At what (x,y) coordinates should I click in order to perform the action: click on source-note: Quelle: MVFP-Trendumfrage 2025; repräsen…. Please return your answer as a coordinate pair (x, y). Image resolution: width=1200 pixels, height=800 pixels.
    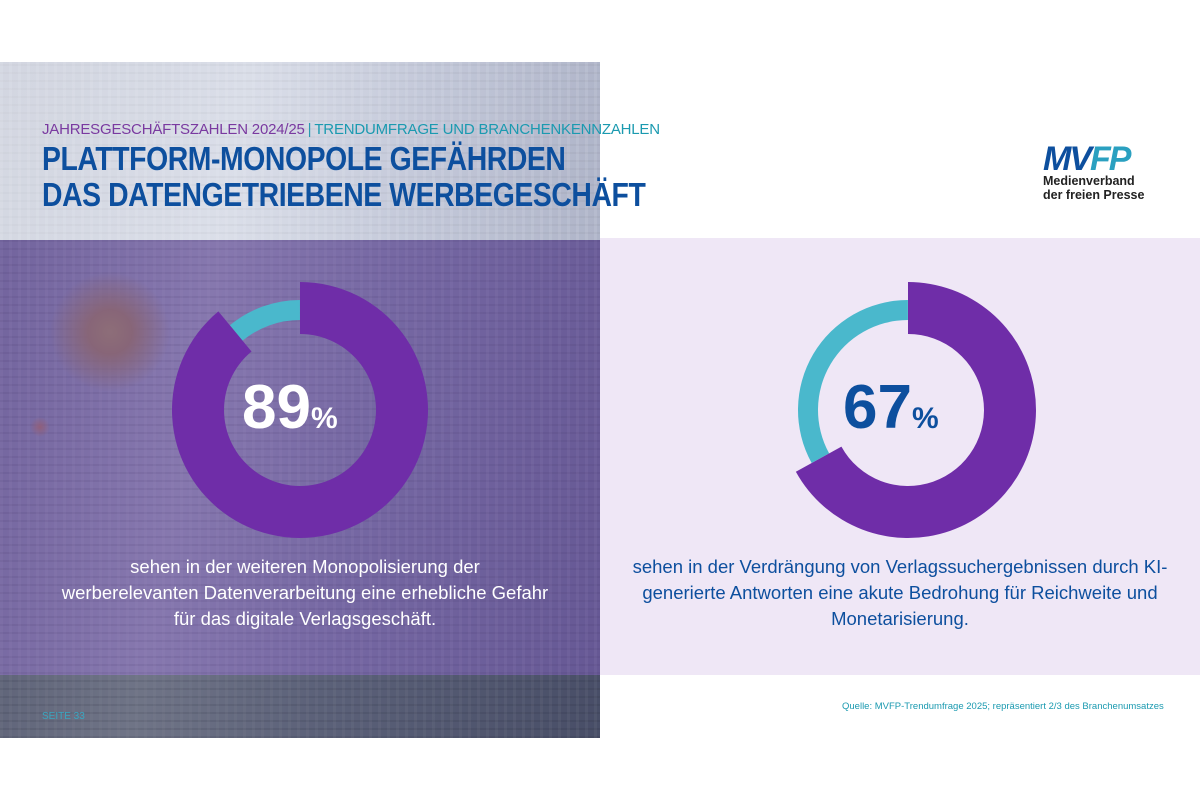
    Looking at the image, I should click on (1003, 706).